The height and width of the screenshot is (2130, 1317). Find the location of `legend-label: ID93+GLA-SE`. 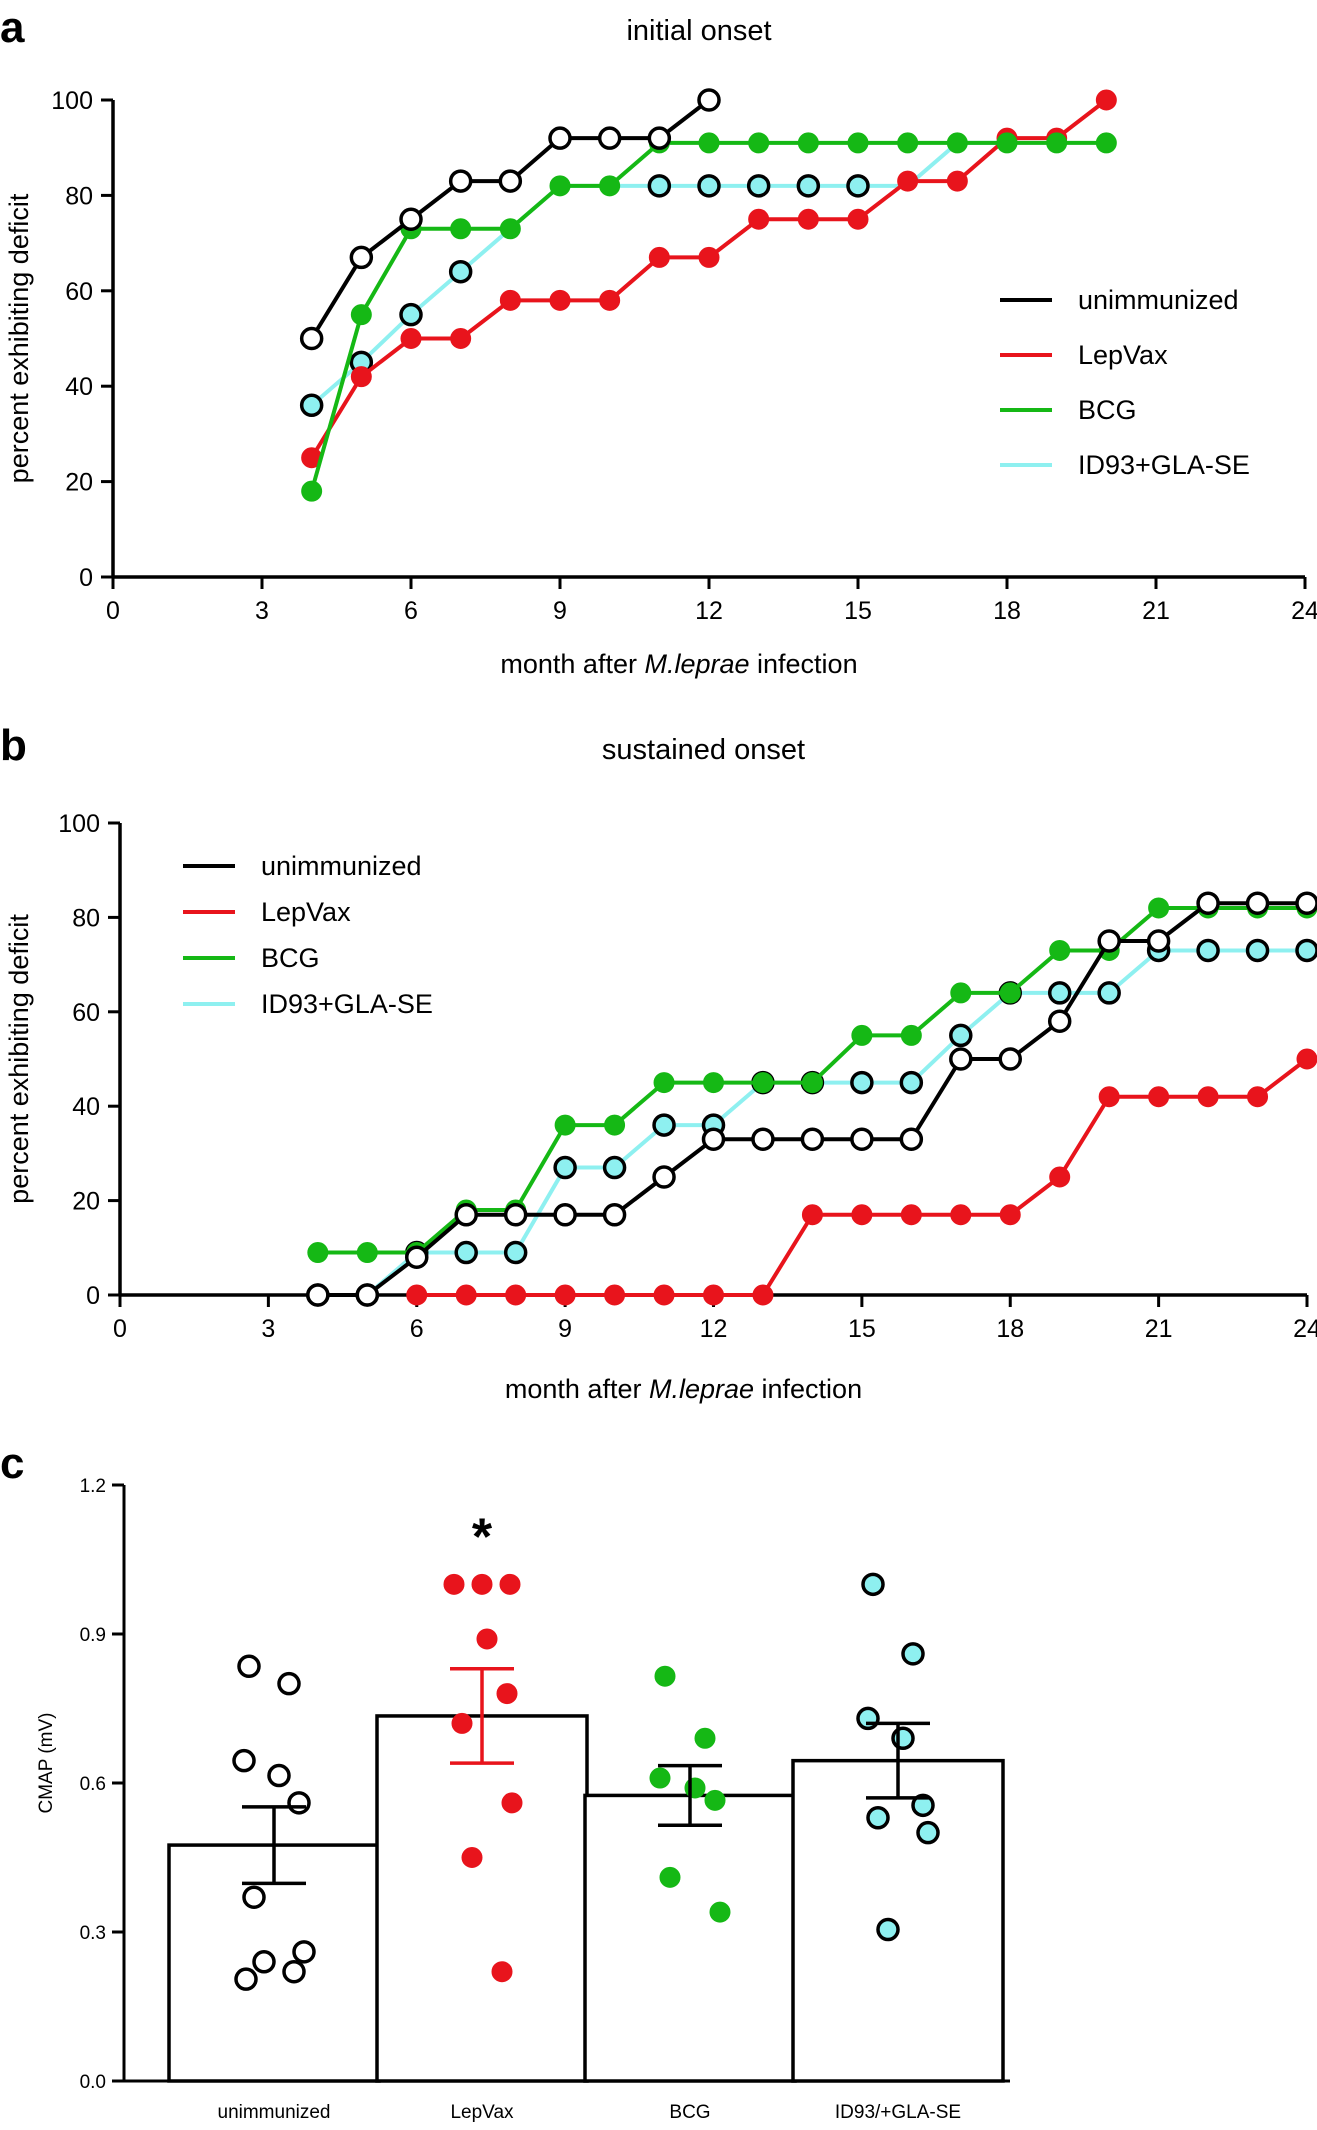

legend-label: ID93+GLA-SE is located at coordinates (1164, 465).